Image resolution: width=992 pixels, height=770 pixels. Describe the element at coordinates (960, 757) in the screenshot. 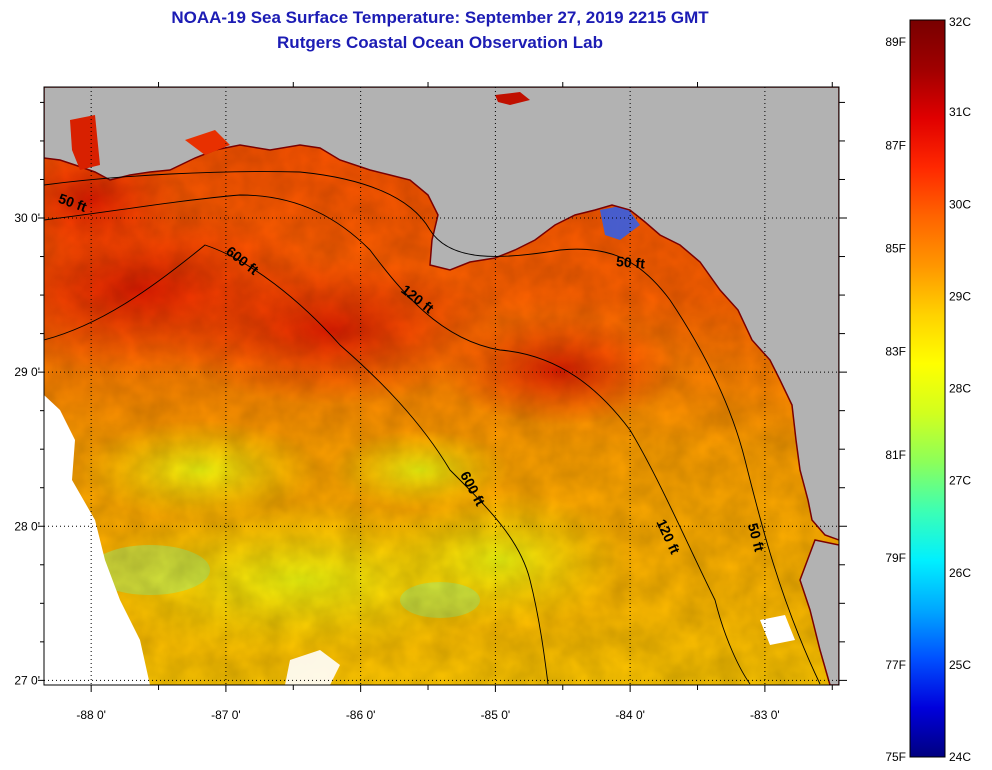

I see `celsius-label: 24C` at that location.